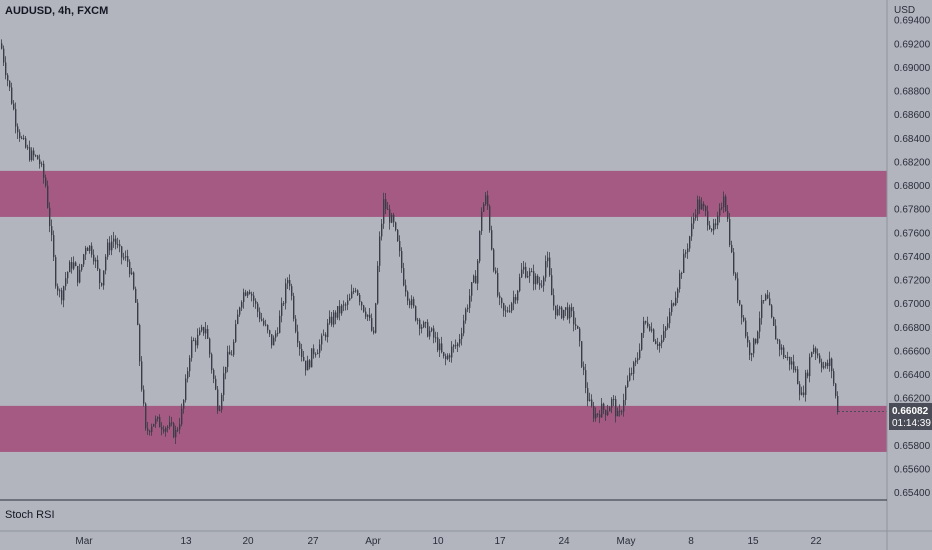  What do you see at coordinates (30, 515) in the screenshot?
I see `indicator-label: Stoch RSI` at bounding box center [30, 515].